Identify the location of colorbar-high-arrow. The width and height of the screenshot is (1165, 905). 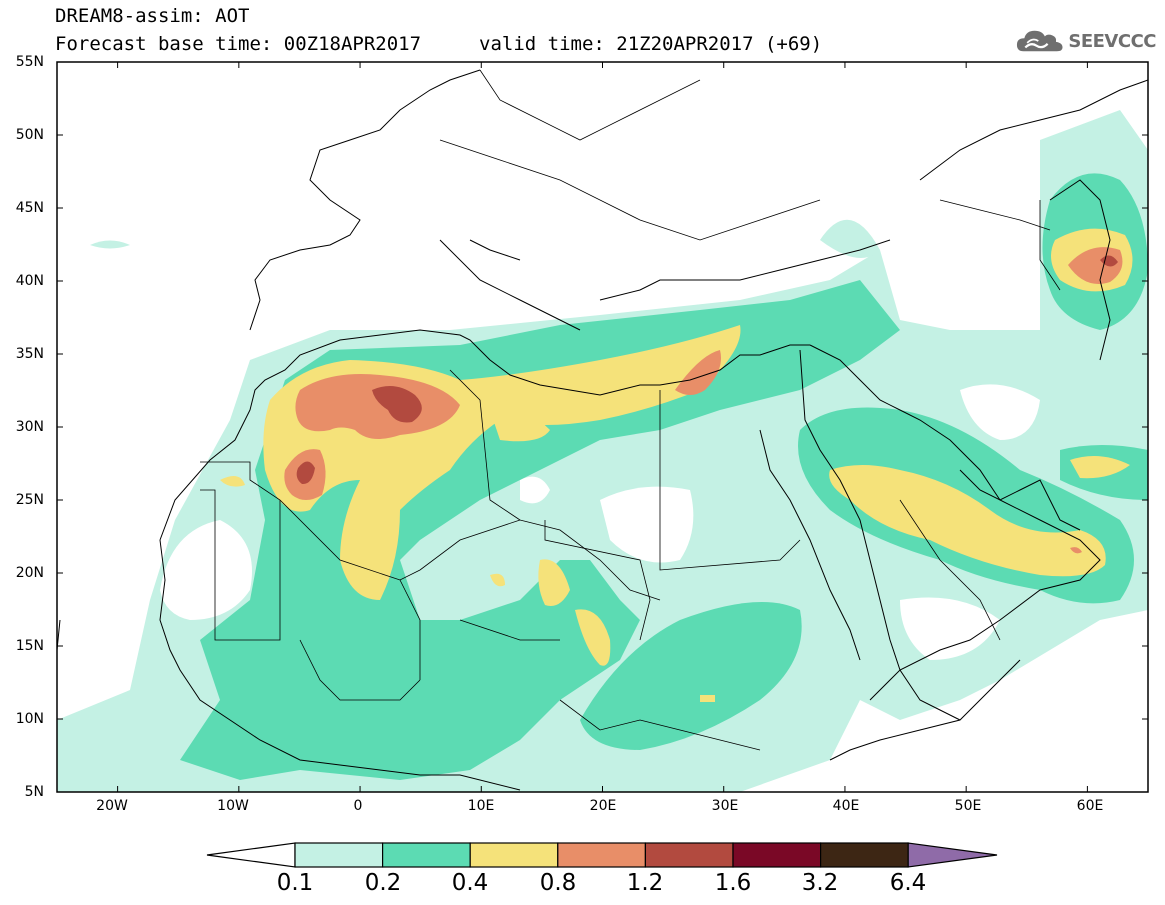
(952, 855).